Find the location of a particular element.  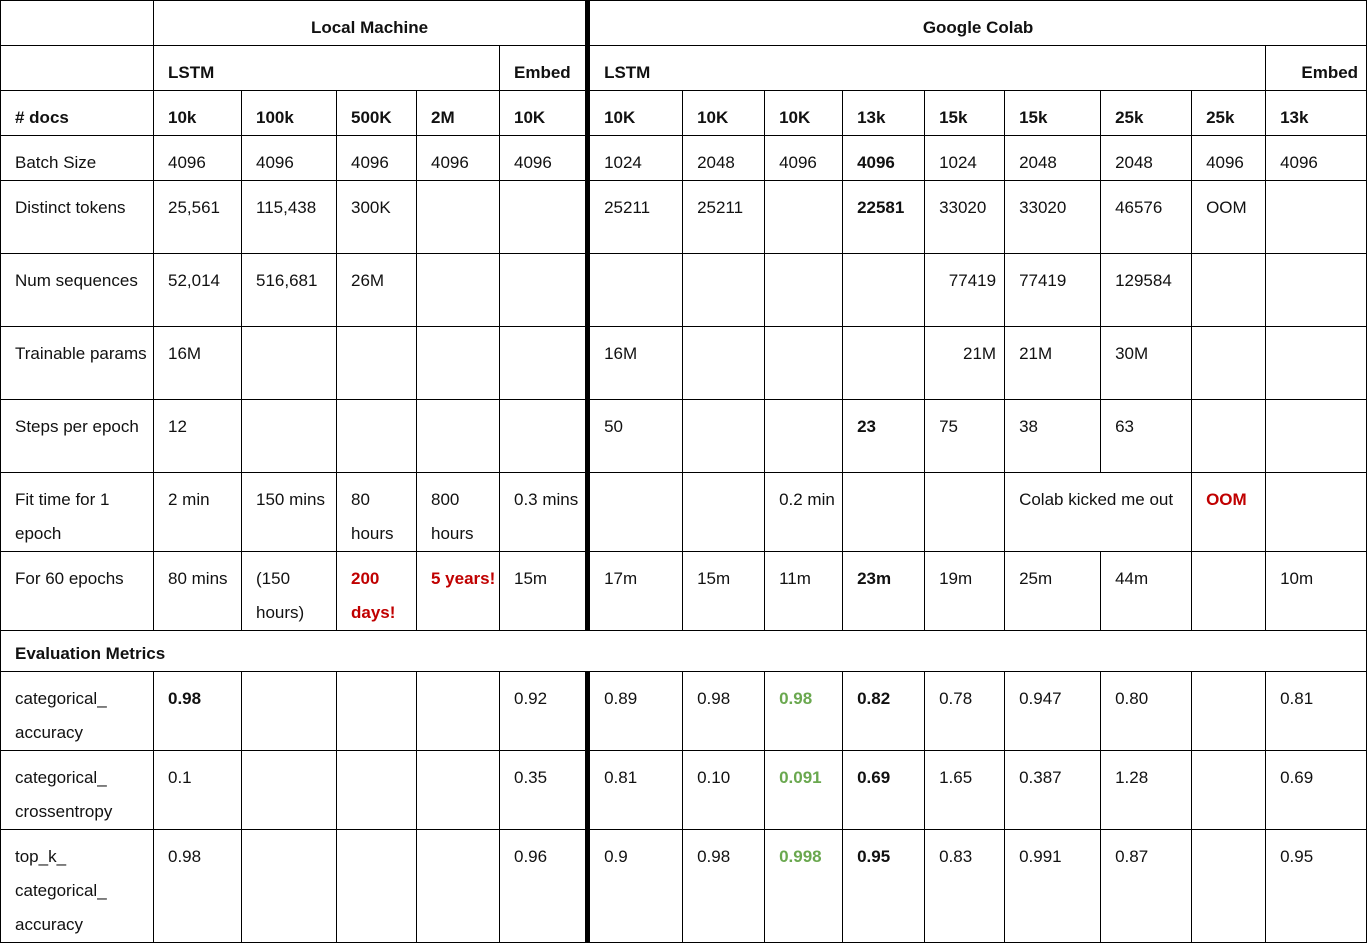

cell: 30M is located at coordinates (1146, 363).